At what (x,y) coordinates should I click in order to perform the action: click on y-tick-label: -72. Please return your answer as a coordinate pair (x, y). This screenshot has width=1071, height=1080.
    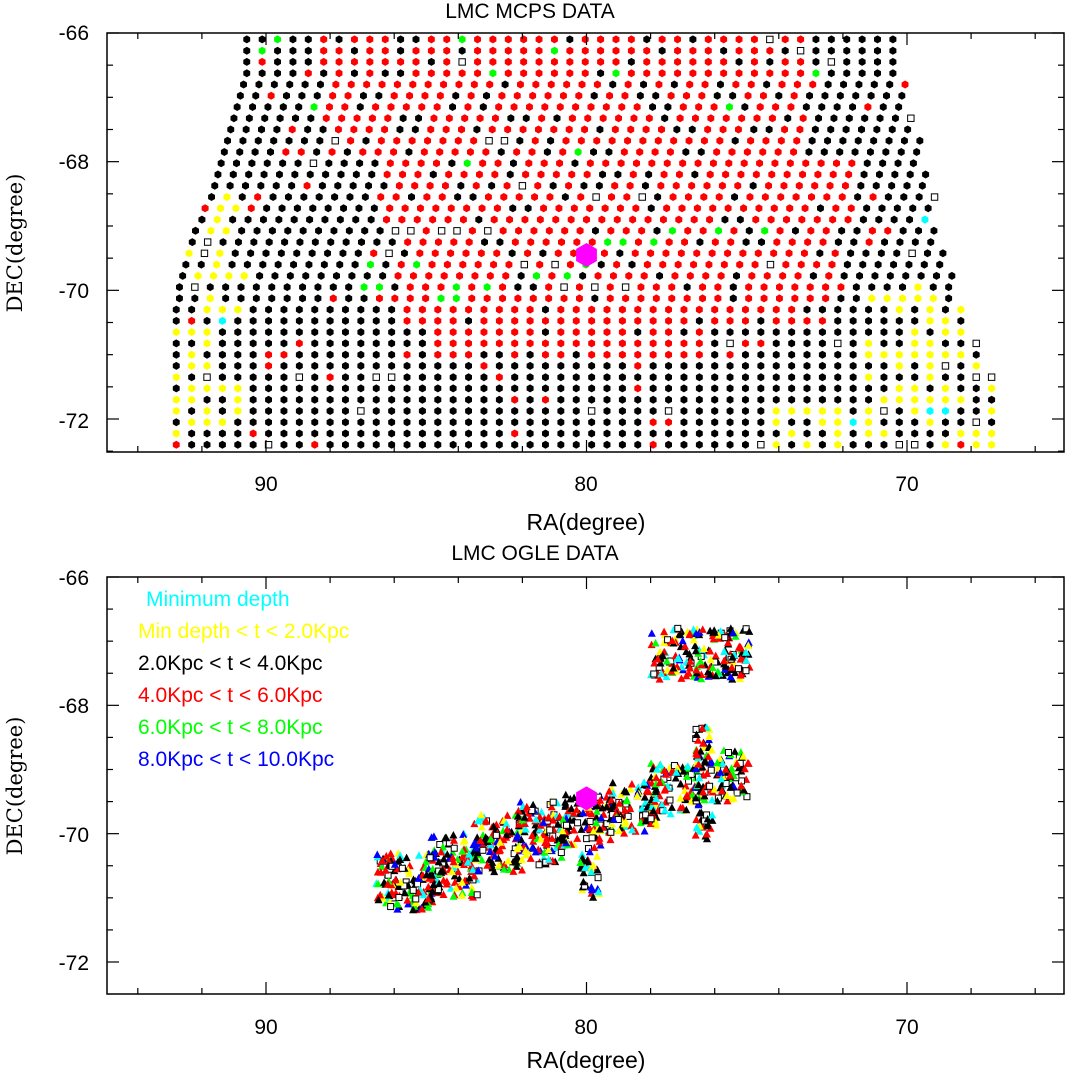
    Looking at the image, I should click on (74, 963).